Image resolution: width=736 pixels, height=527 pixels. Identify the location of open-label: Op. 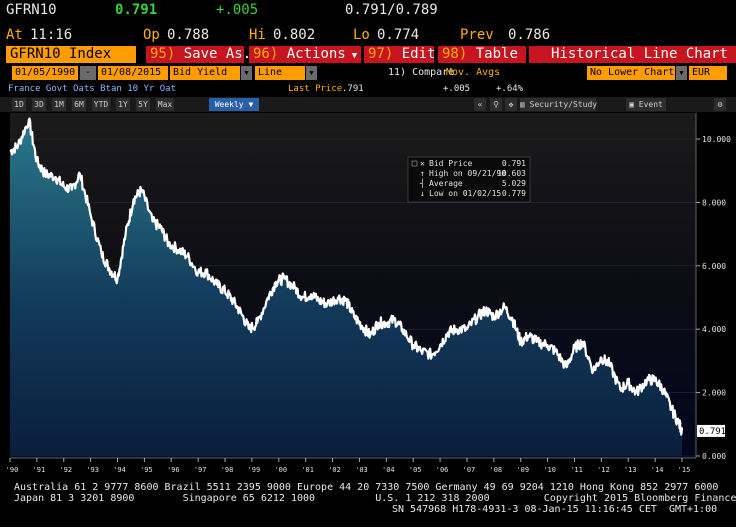
(151, 35).